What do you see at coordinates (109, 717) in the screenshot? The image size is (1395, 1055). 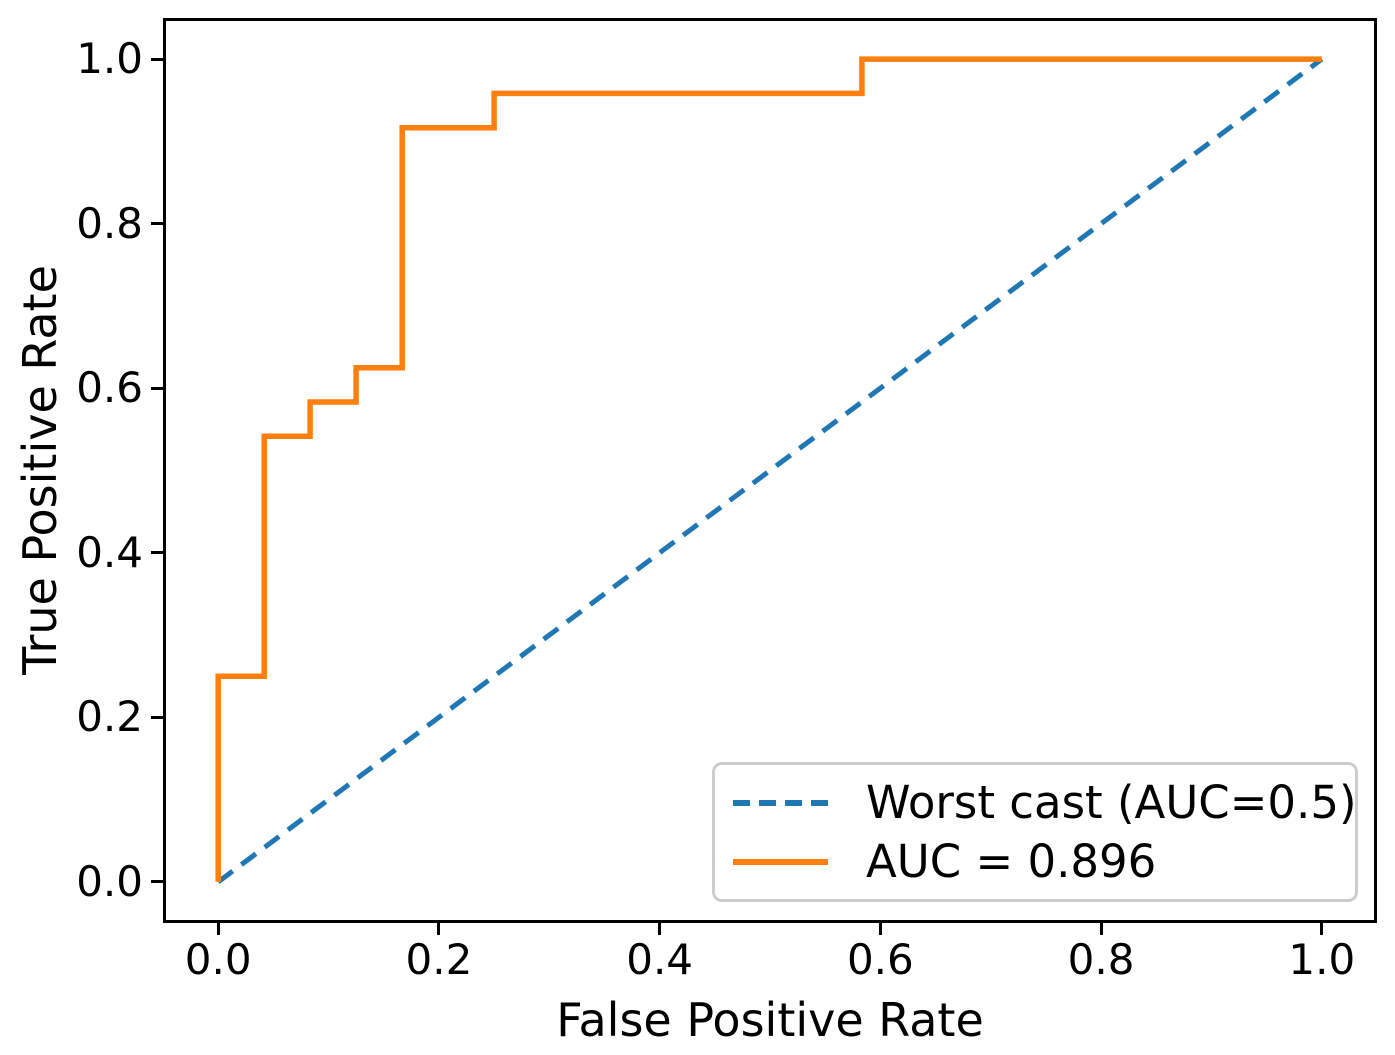 I see `y-tick-label: 0.2` at bounding box center [109, 717].